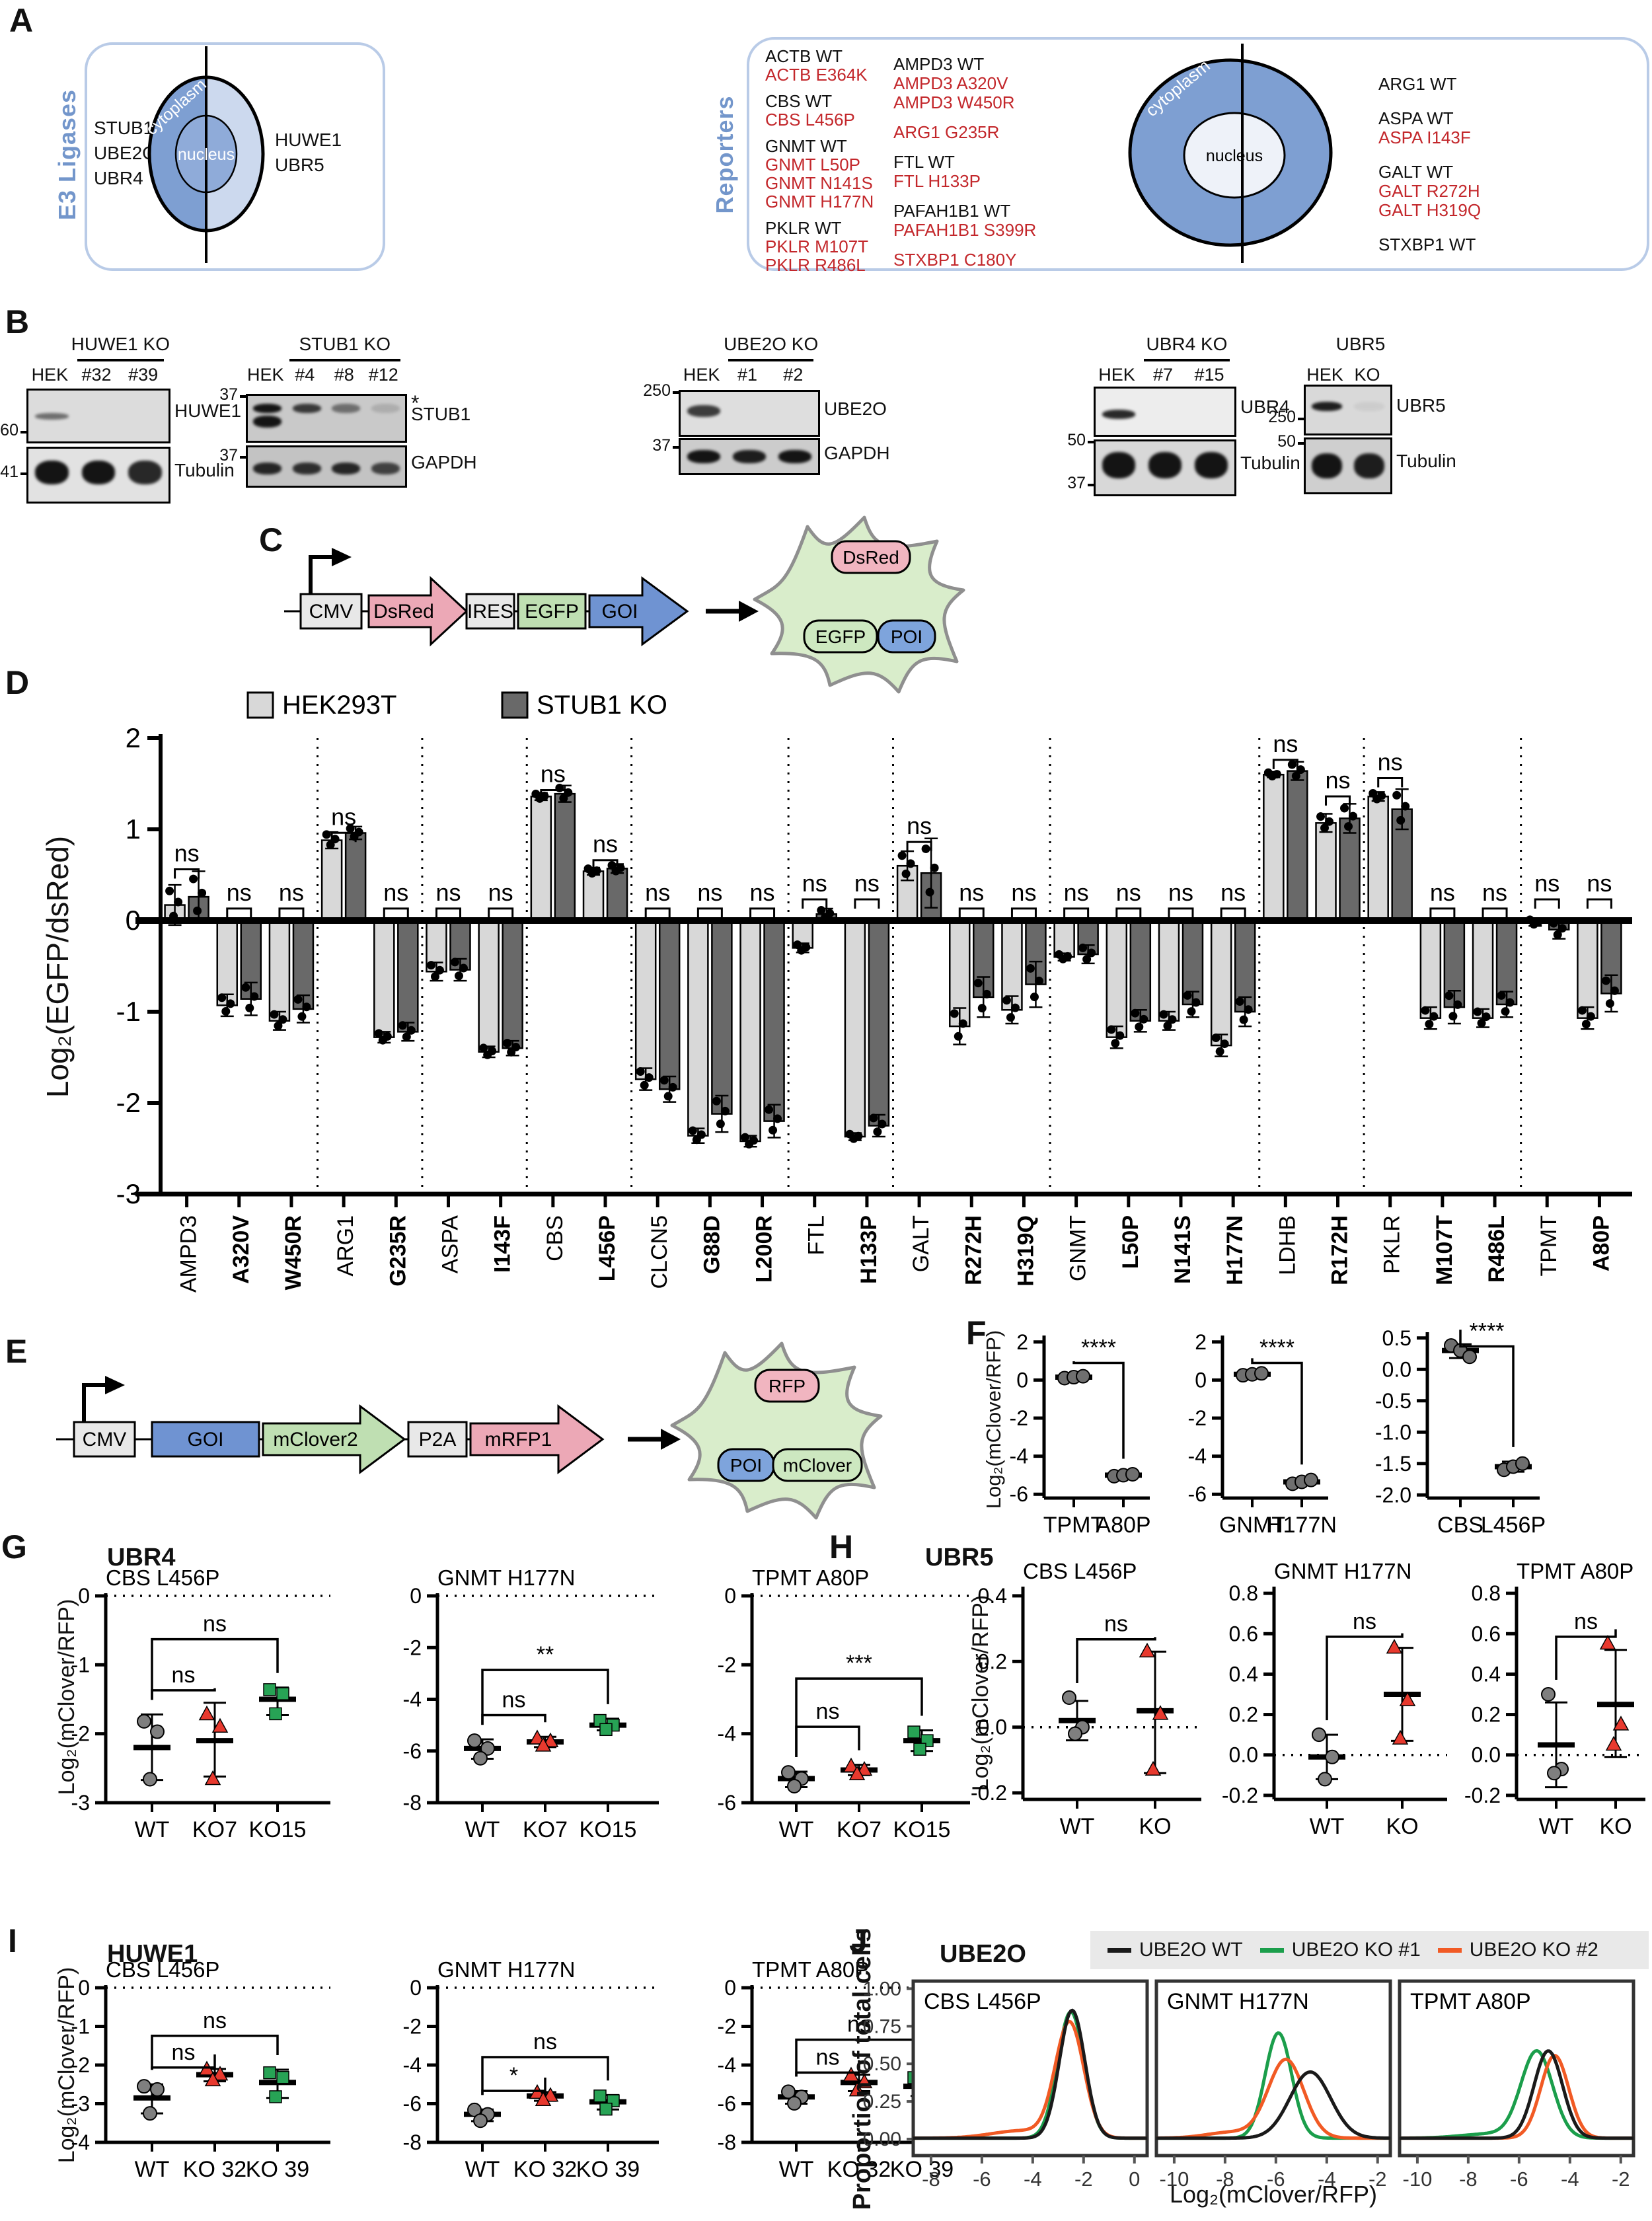 The width and height of the screenshot is (1652, 2221). I want to click on y-tick-label: -1, so click(81, 2027).